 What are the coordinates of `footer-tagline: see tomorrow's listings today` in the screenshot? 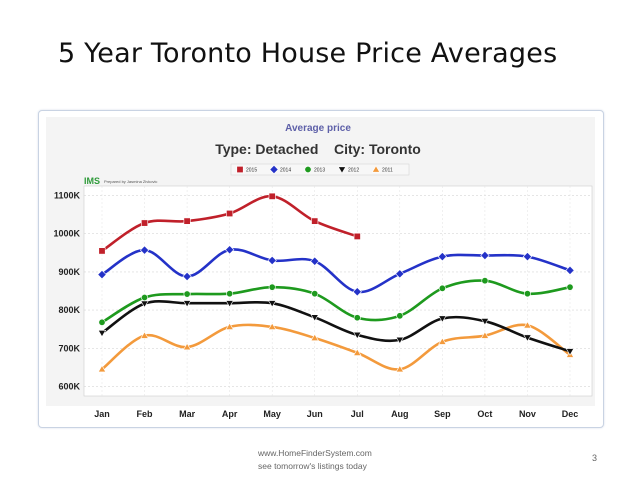 It's located at (312, 466).